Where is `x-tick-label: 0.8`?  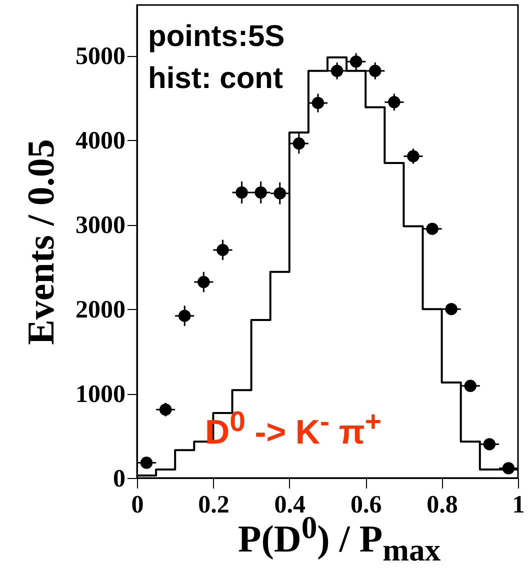 x-tick-label: 0.8 is located at coordinates (442, 505).